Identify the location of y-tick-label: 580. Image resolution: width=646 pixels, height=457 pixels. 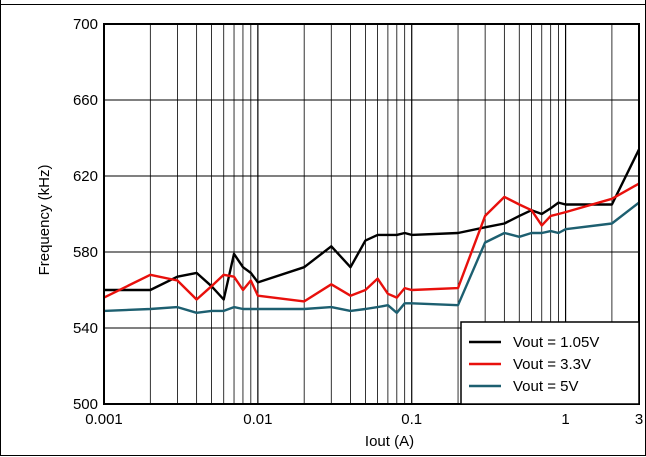
(85, 252).